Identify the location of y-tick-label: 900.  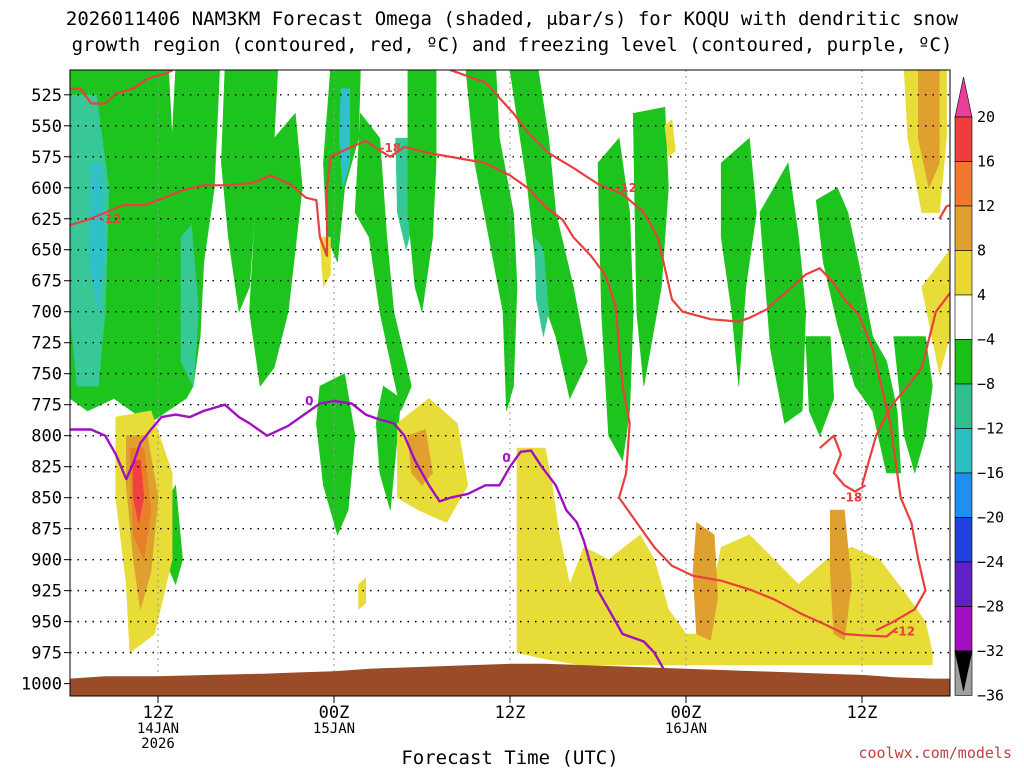
(46, 561).